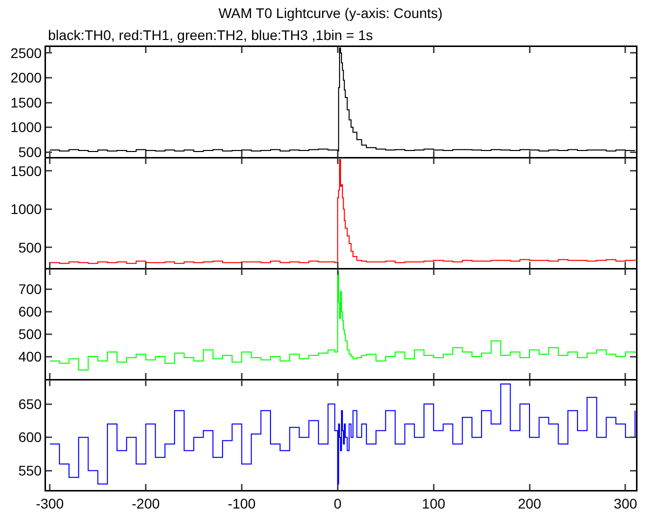 The height and width of the screenshot is (515, 661). I want to click on y-tick-label: 650, so click(30, 404).